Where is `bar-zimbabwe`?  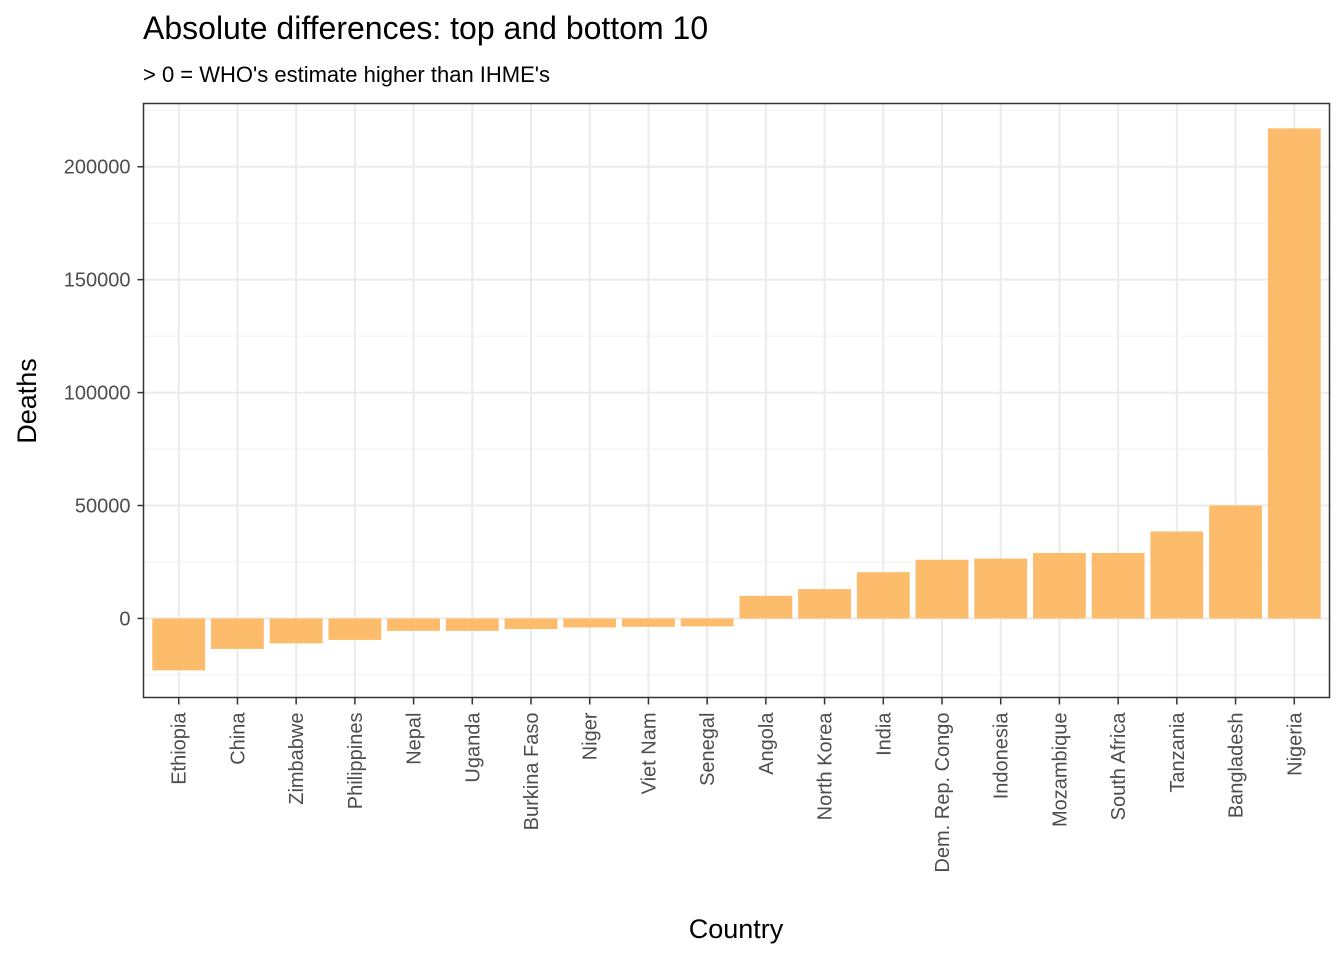 bar-zimbabwe is located at coordinates (296, 631).